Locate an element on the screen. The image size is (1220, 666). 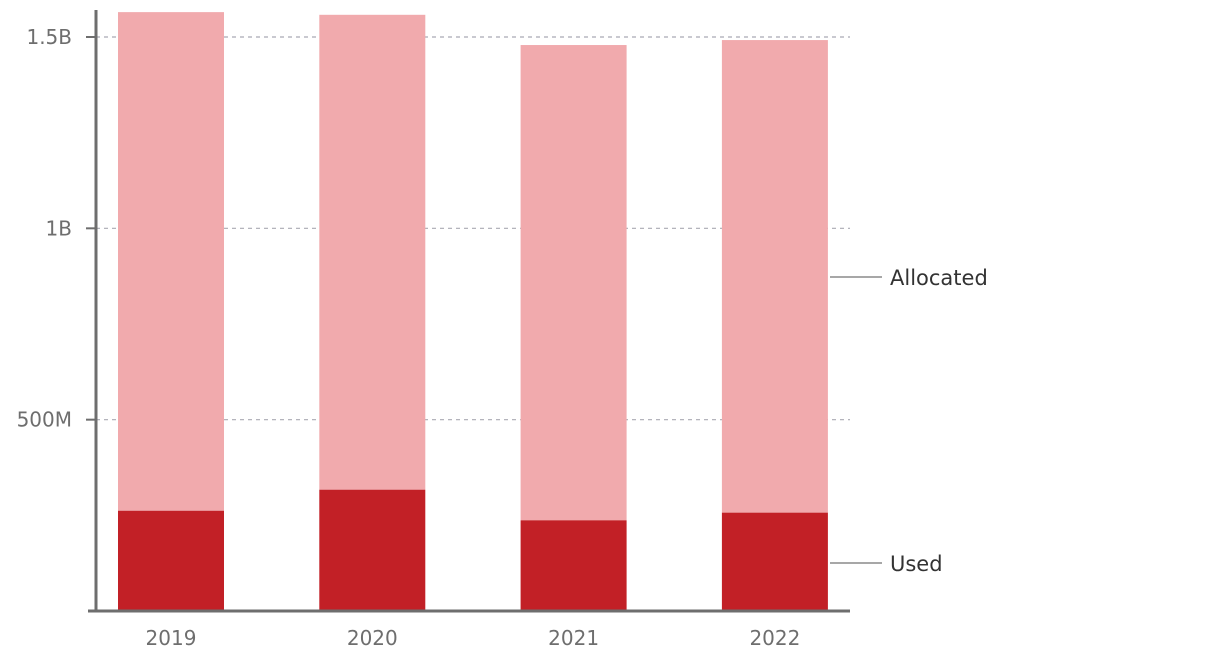
x-tick-label: 2021 is located at coordinates (573, 638).